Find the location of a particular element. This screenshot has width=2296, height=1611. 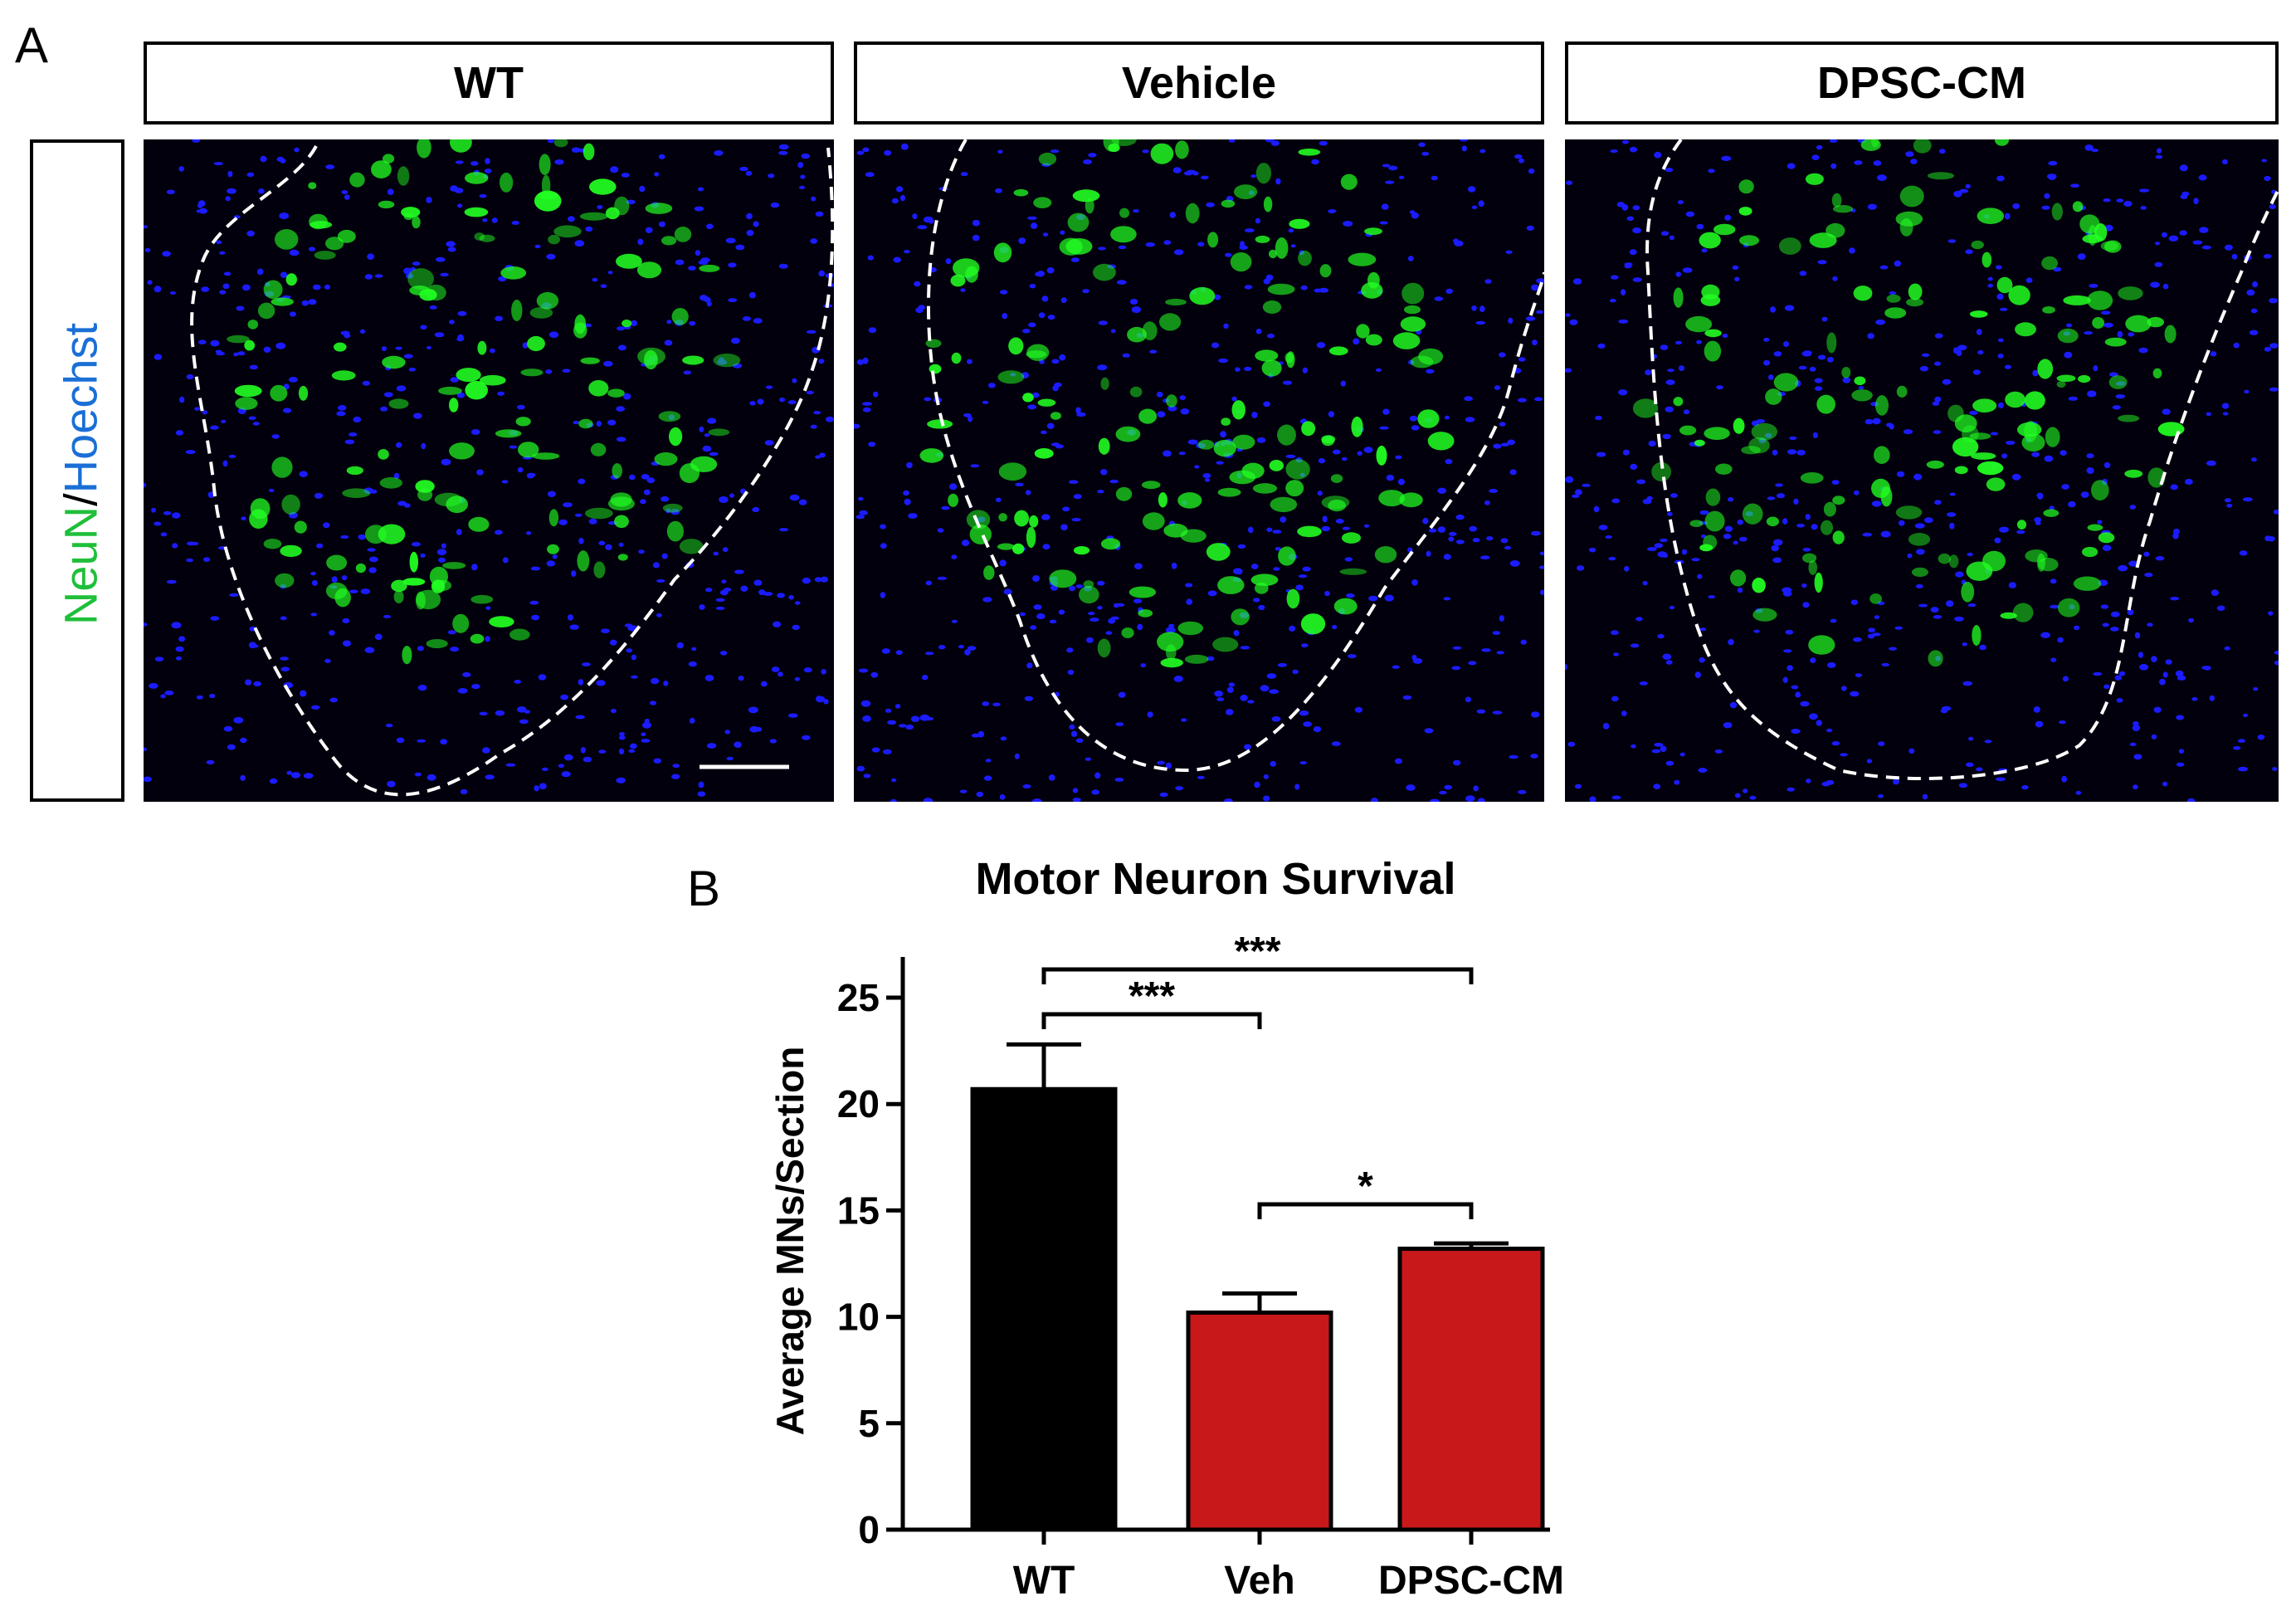

column-header-dpsc-cm: DPSC-CM is located at coordinates (1922, 82).